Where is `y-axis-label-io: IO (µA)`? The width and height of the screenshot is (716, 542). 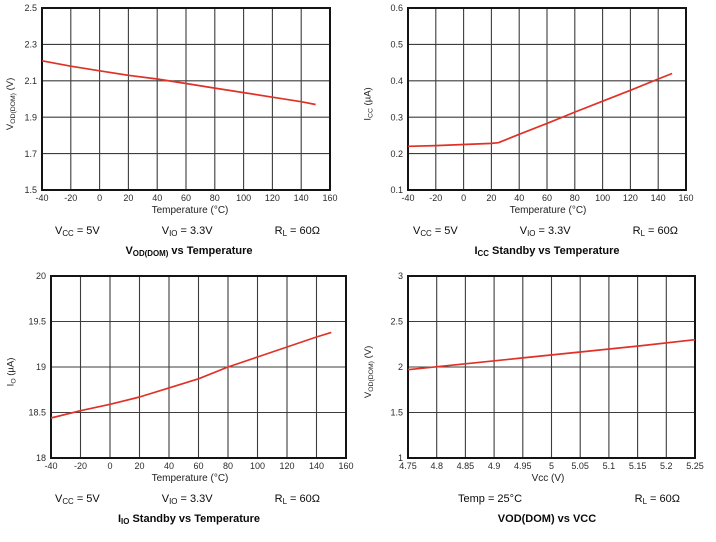
y-axis-label-io: IO (µA) is located at coordinates (11, 372).